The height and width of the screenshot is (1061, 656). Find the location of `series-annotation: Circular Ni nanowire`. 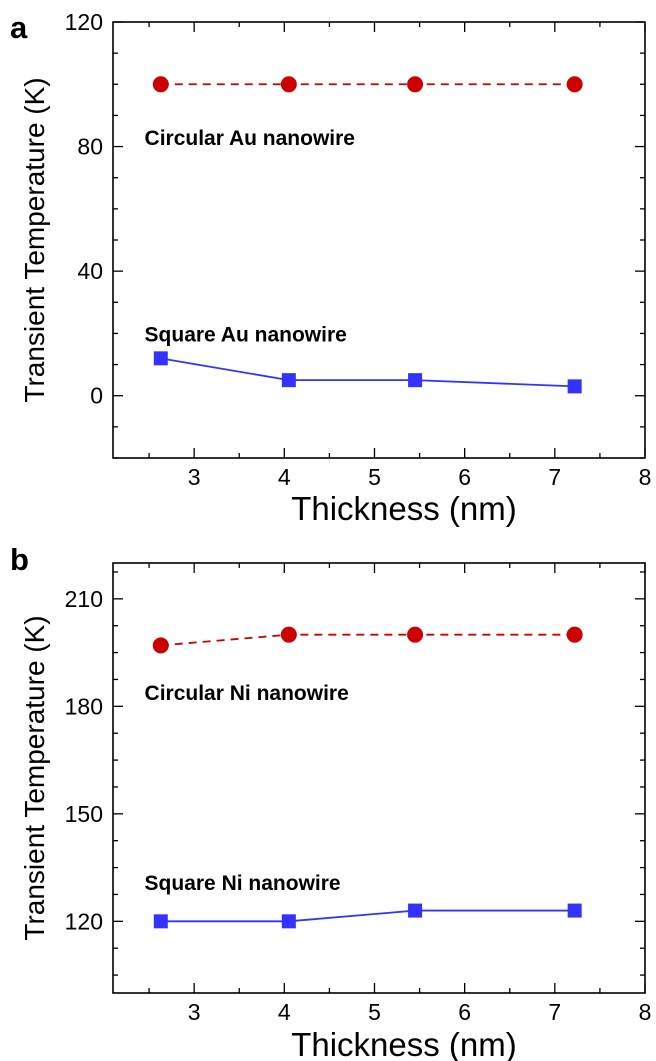

series-annotation: Circular Ni nanowire is located at coordinates (247, 693).